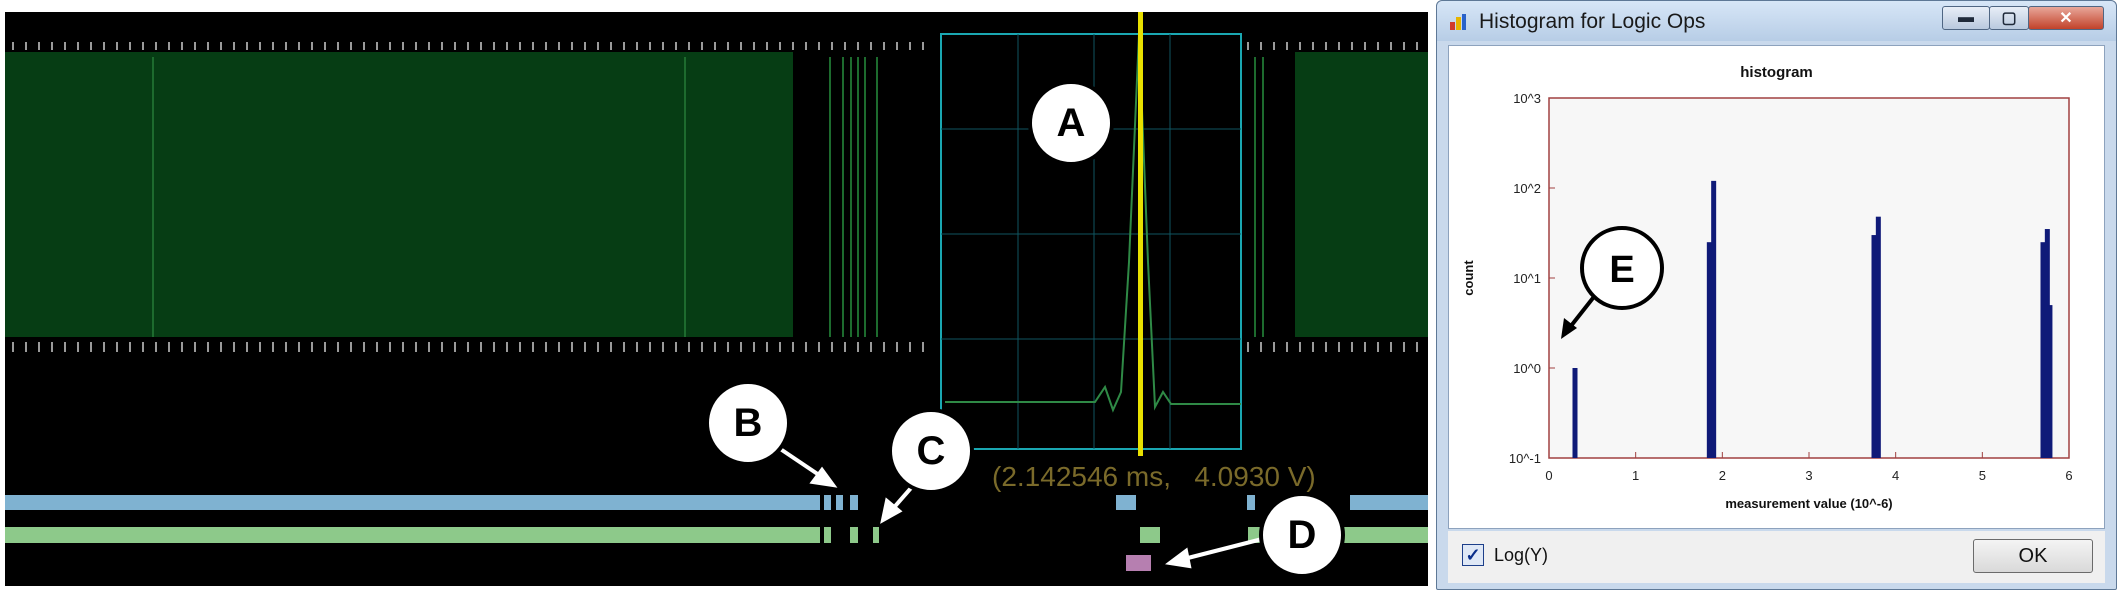 This screenshot has width=2121, height=597. What do you see at coordinates (1525, 458) in the screenshot?
I see `y-tick-label: 10^-1` at bounding box center [1525, 458].